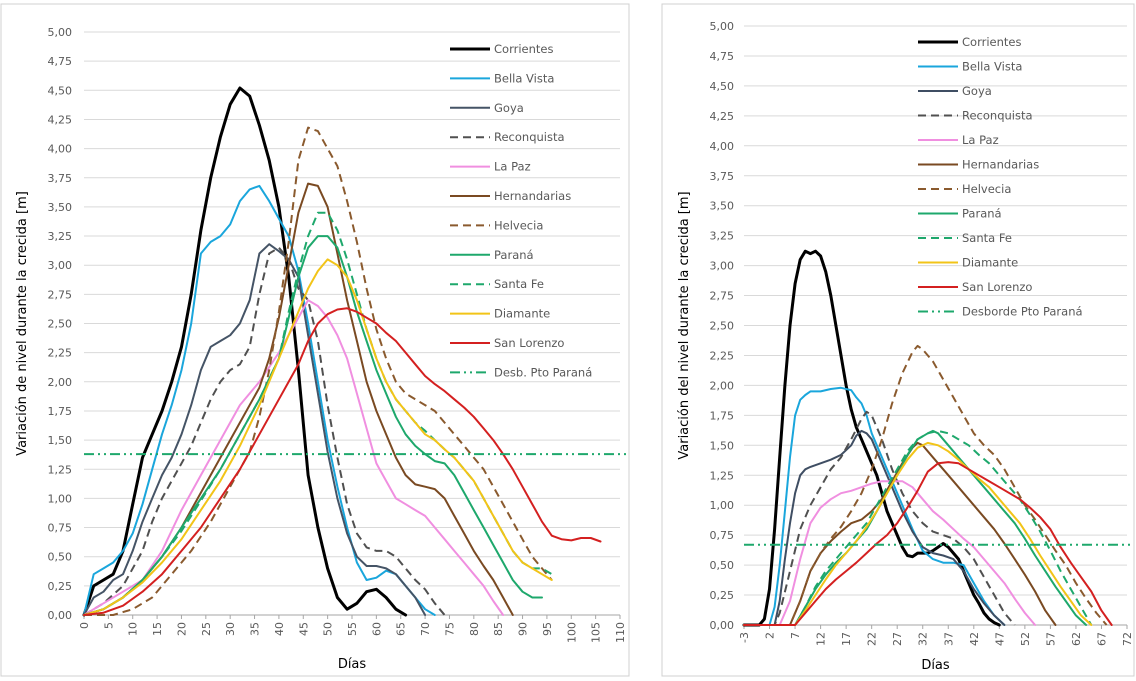 Image resolution: width=1136 pixels, height=681 pixels. Describe the element at coordinates (352, 629) in the screenshot. I see `x-tick-label: 55` at that location.